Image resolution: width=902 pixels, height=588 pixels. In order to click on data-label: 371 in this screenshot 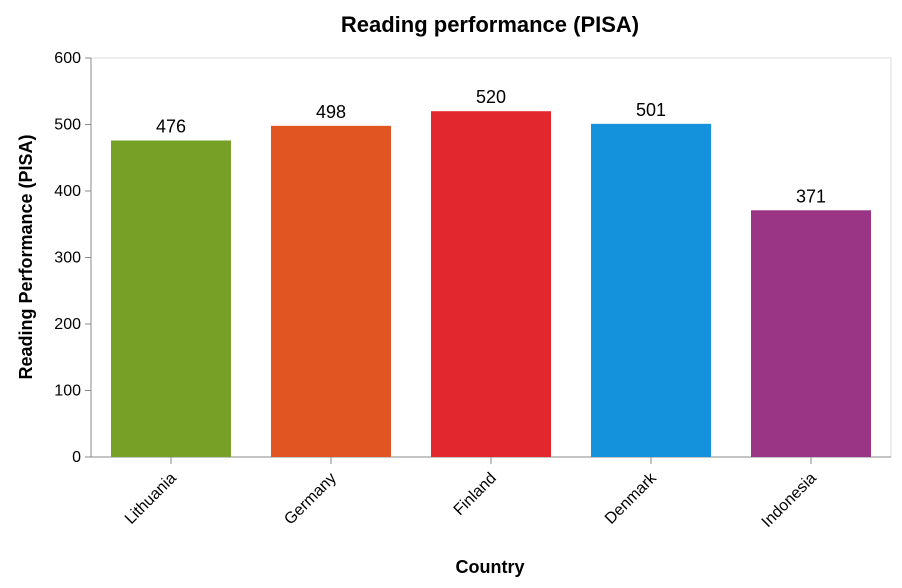, I will do `click(811, 196)`.